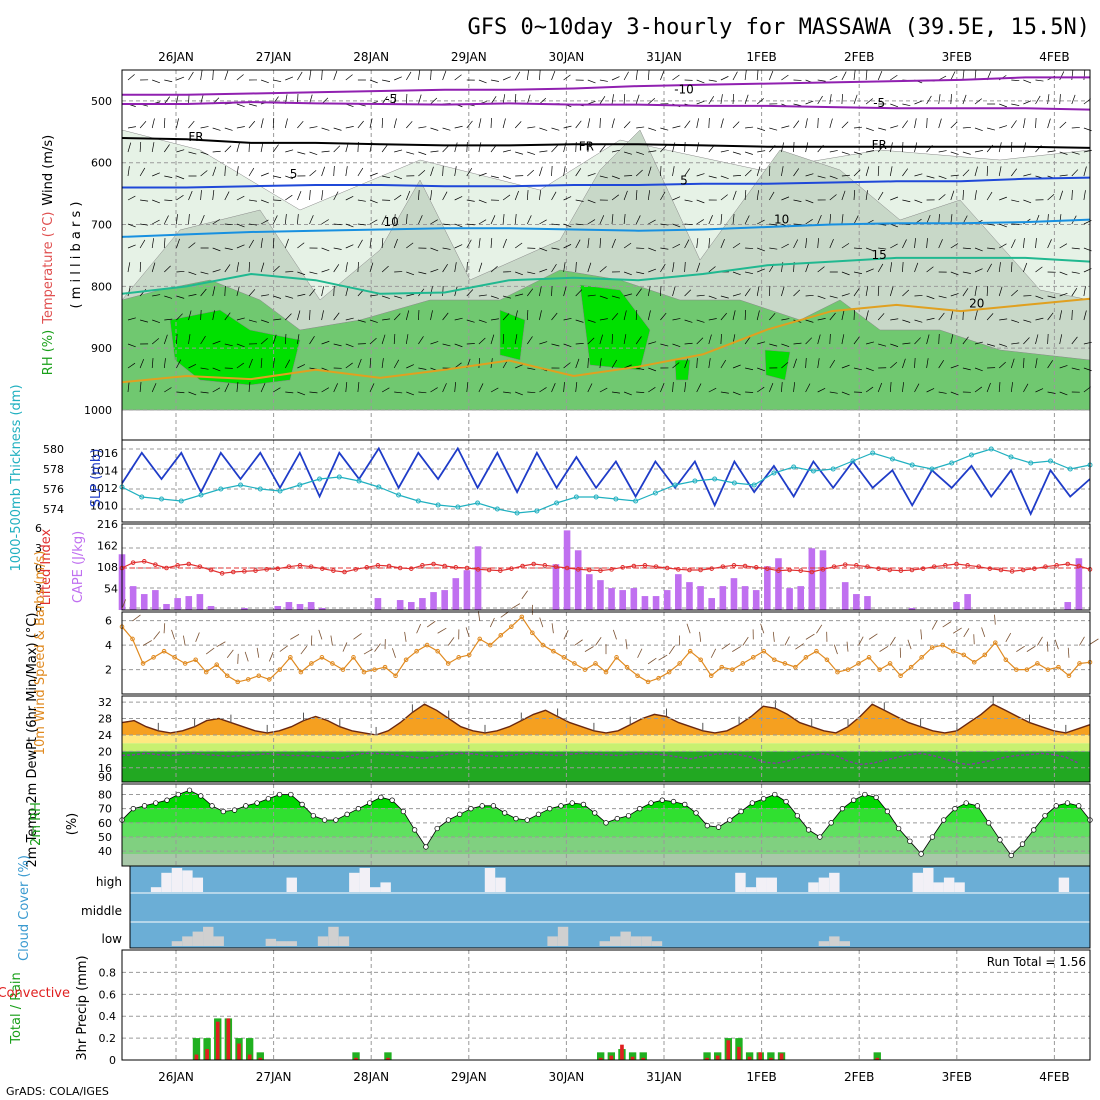 Image resolution: width=1100 pixels, height=1100 pixels. Describe the element at coordinates (53, 489) in the screenshot. I see `thickness-tick-label: 576` at that location.